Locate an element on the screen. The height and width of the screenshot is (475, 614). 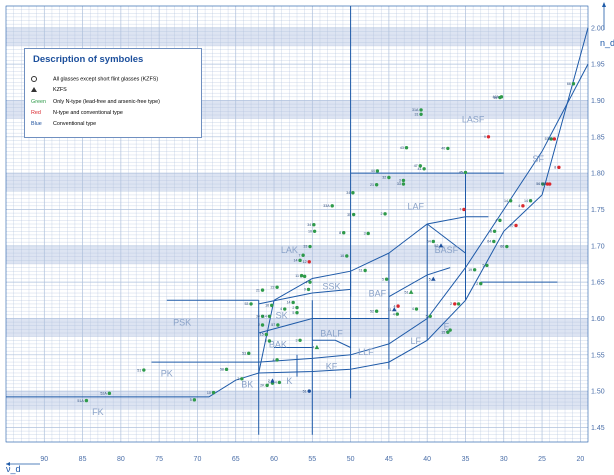
x-tick-label: 20 is located at coordinates (580, 459).